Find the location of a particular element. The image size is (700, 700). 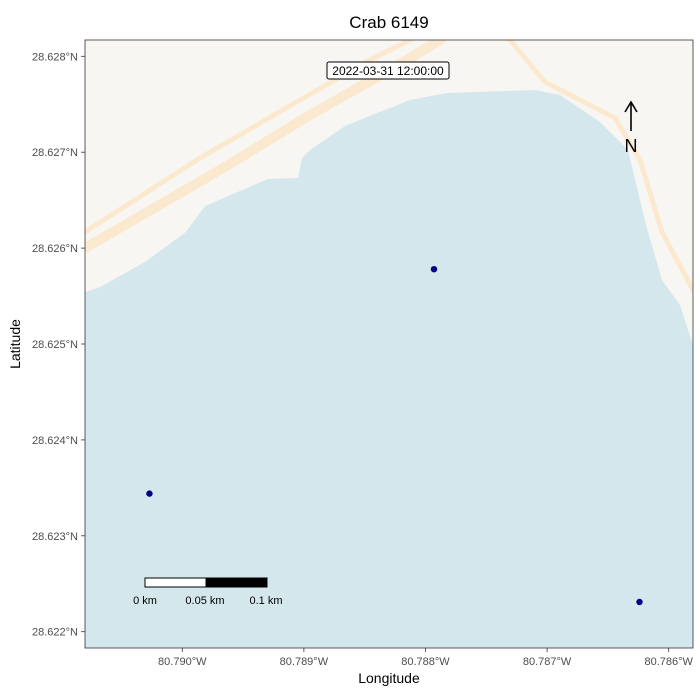

y-tick-label: 28.627°N is located at coordinates (55, 153).